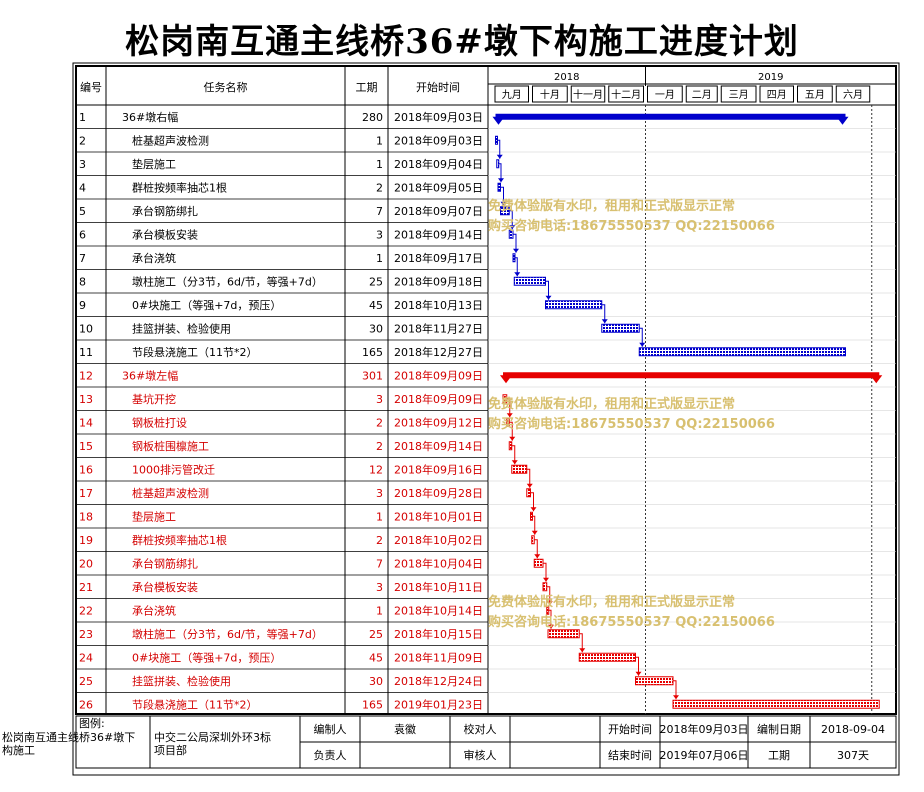 Image resolution: width=924 pixels, height=792 pixels. What do you see at coordinates (438, 234) in the screenshot?
I see `task-start: 2018年09月14日` at bounding box center [438, 234].